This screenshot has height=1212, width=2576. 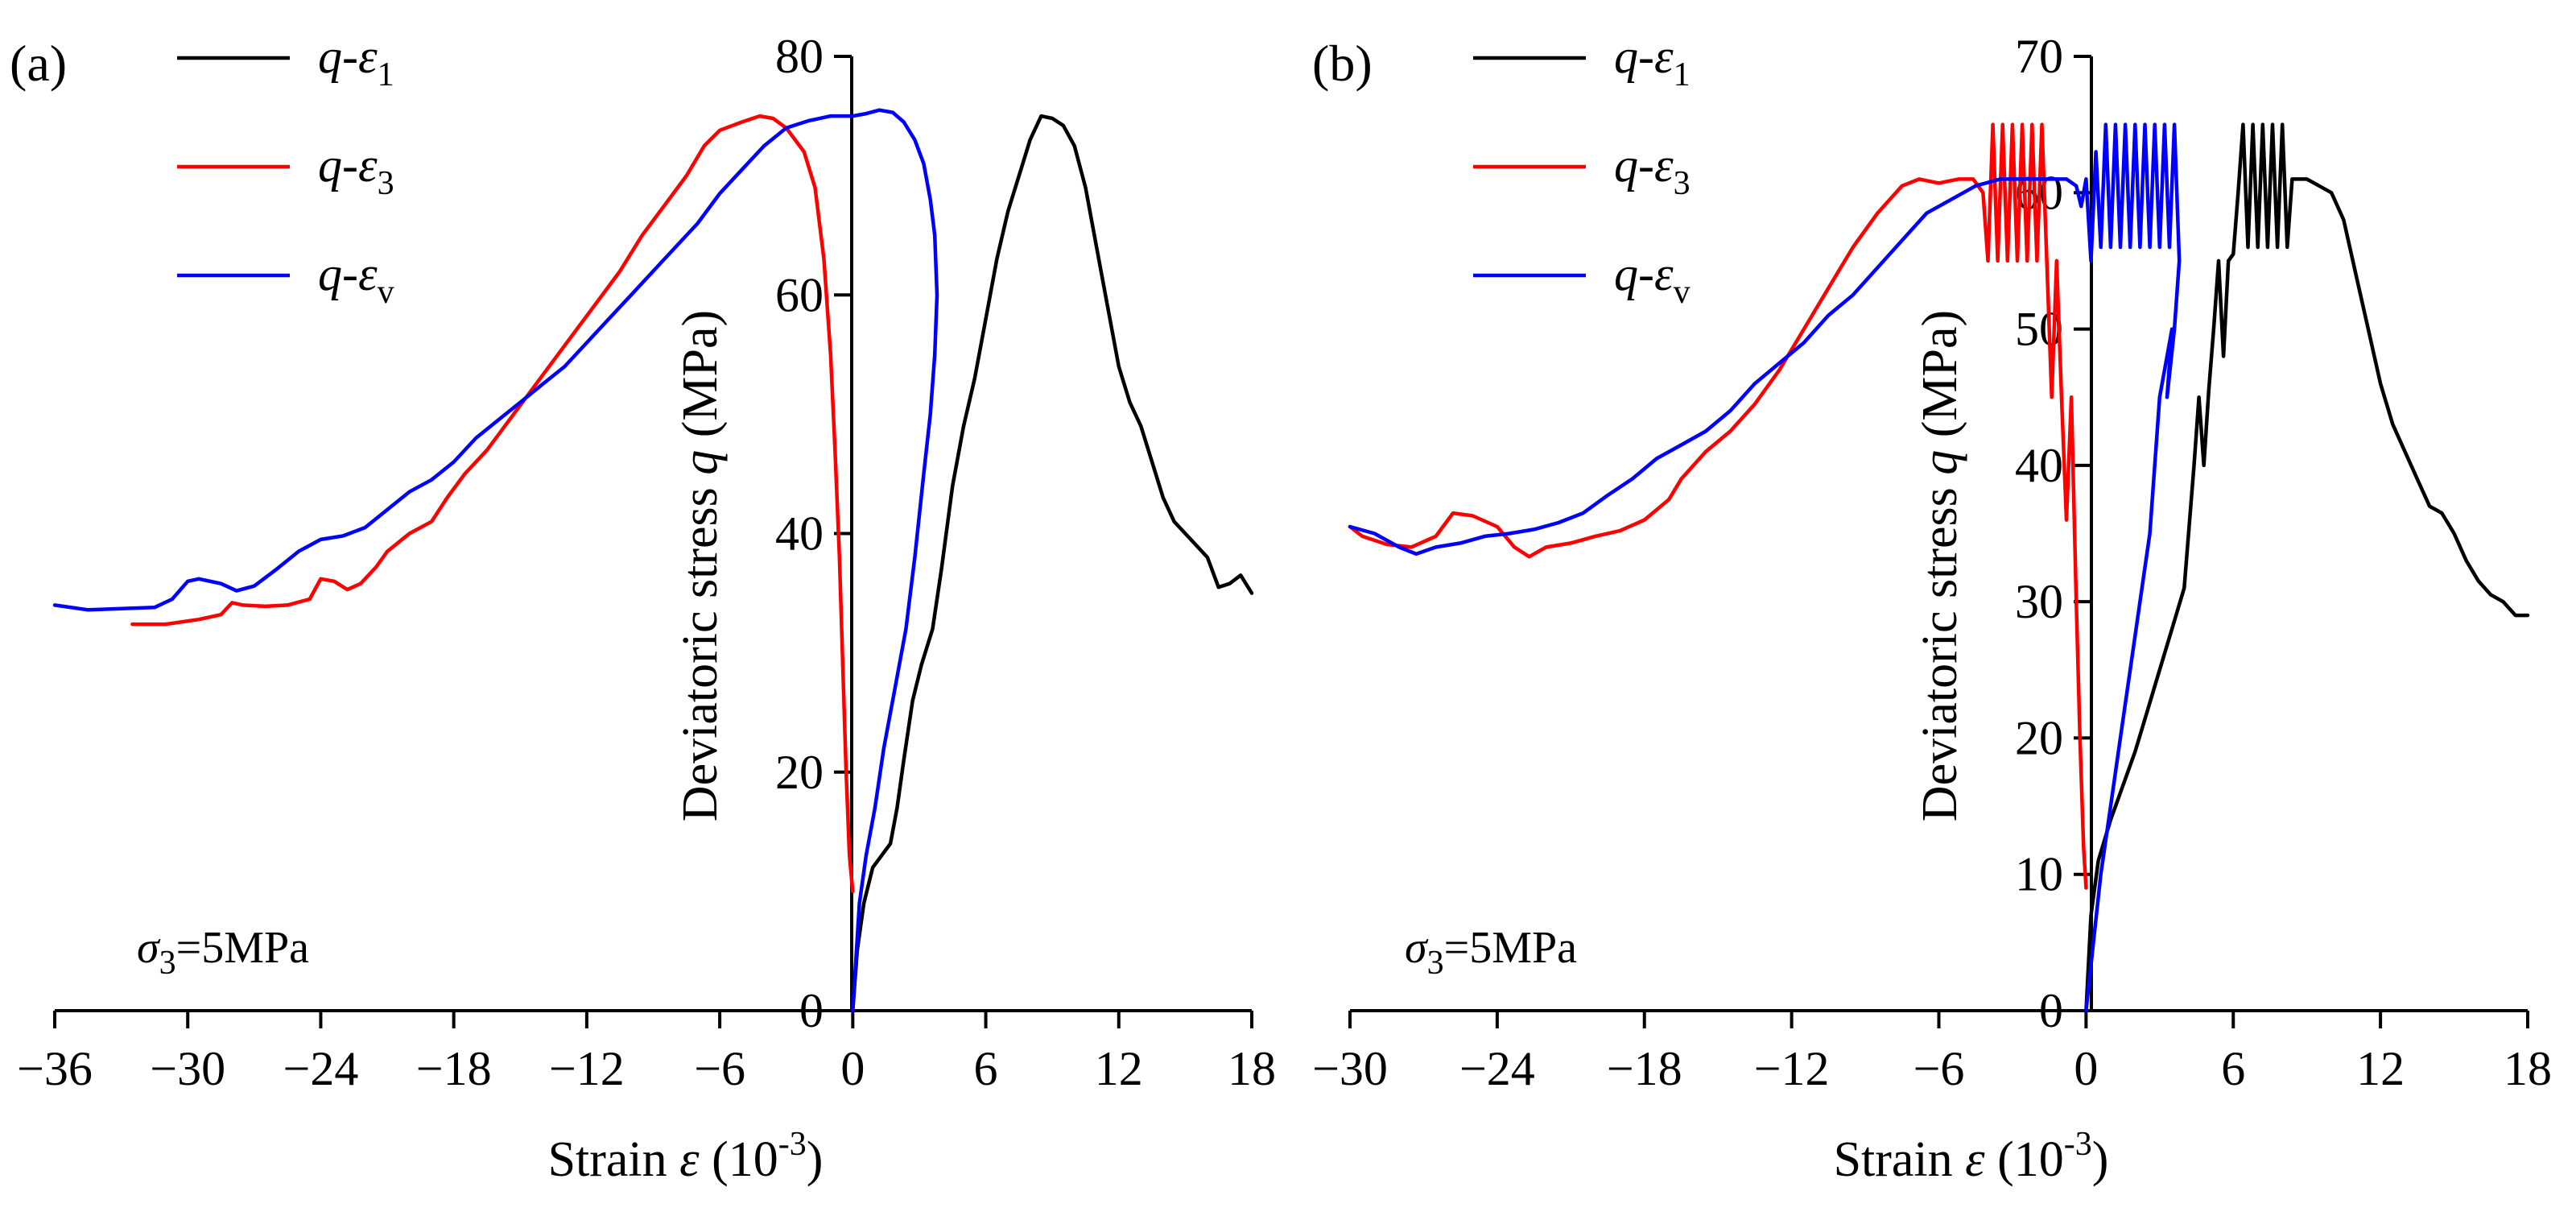 What do you see at coordinates (1252, 1068) in the screenshot?
I see `x-tick-label-a-9: 18` at bounding box center [1252, 1068].